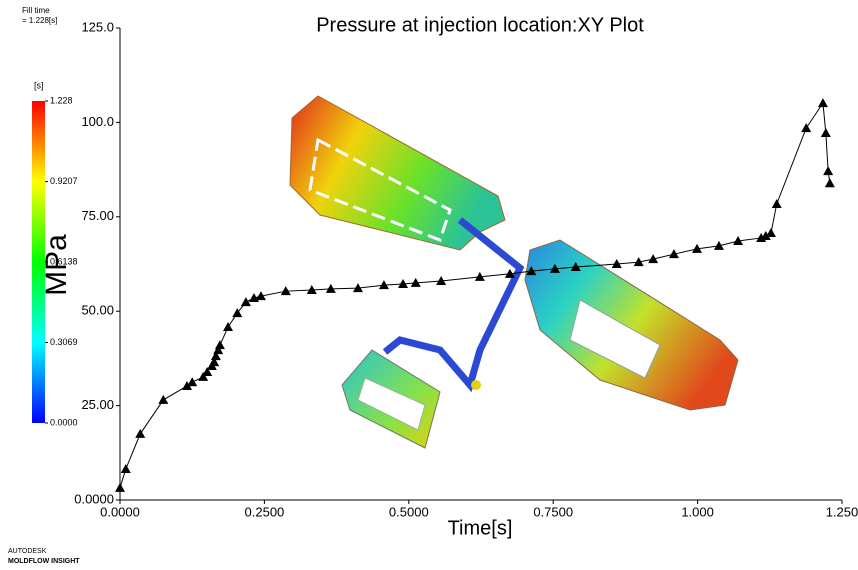 The height and width of the screenshot is (570, 858). I want to click on colorbar-tick-label: 0.6138, so click(64, 261).